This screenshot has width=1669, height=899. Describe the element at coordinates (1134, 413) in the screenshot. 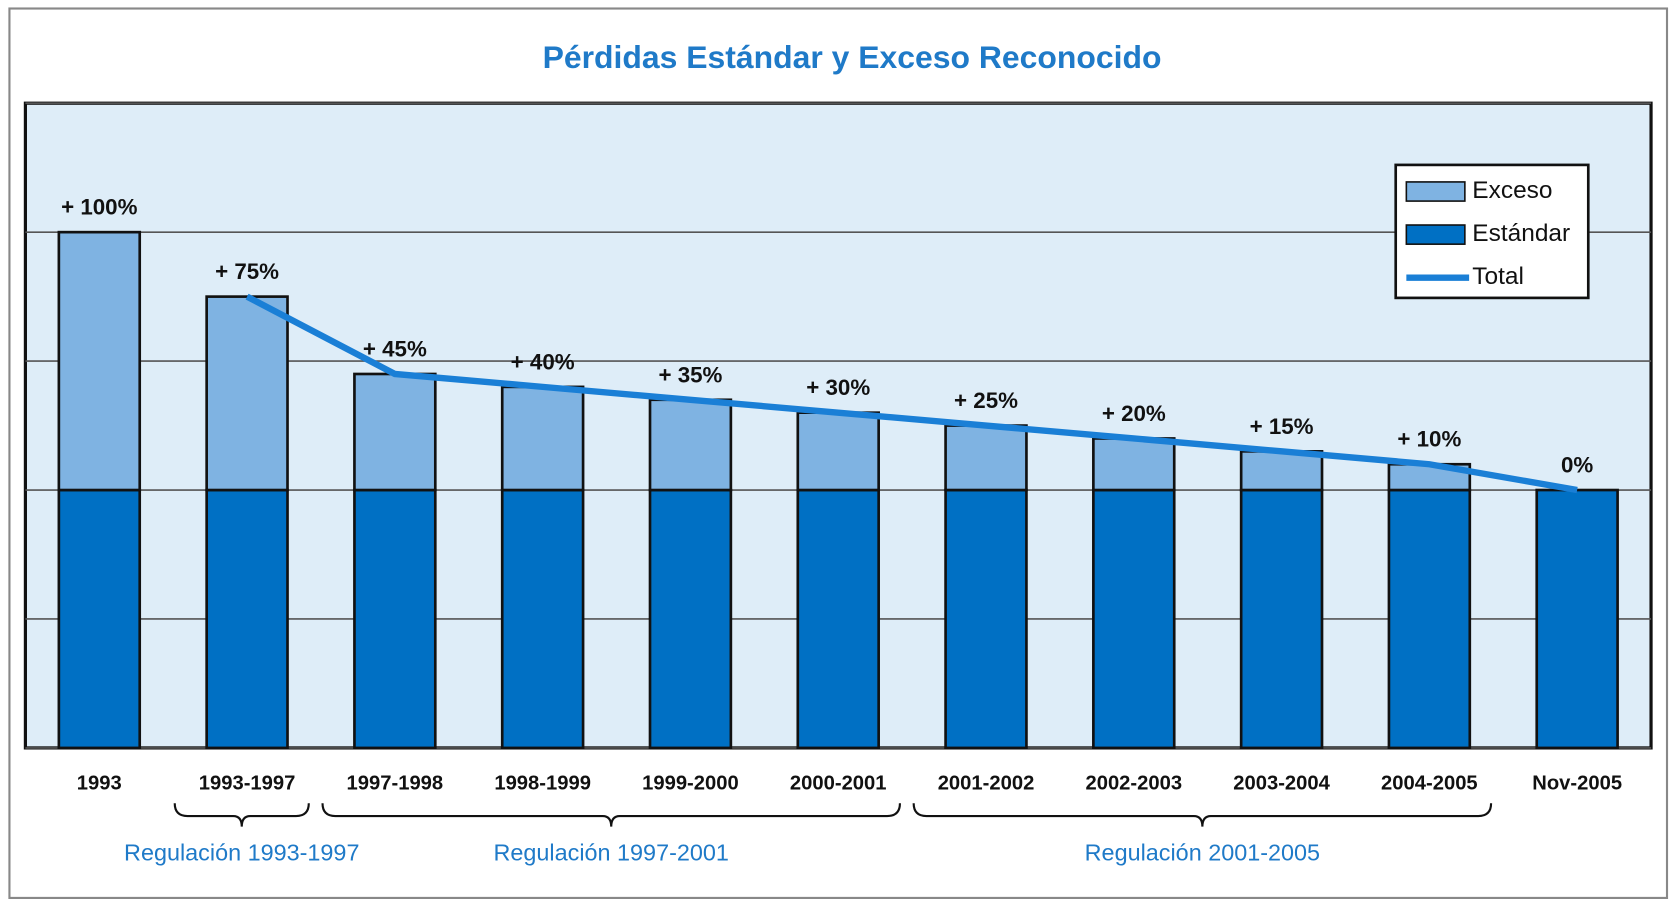

I see `value-label: + 20%` at that location.